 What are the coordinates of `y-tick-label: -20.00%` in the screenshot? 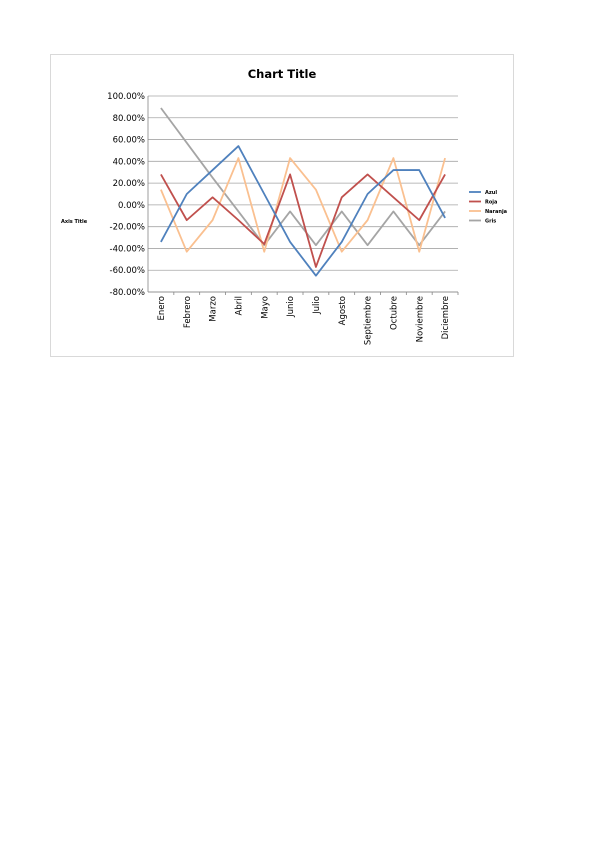 It's located at (127, 228).